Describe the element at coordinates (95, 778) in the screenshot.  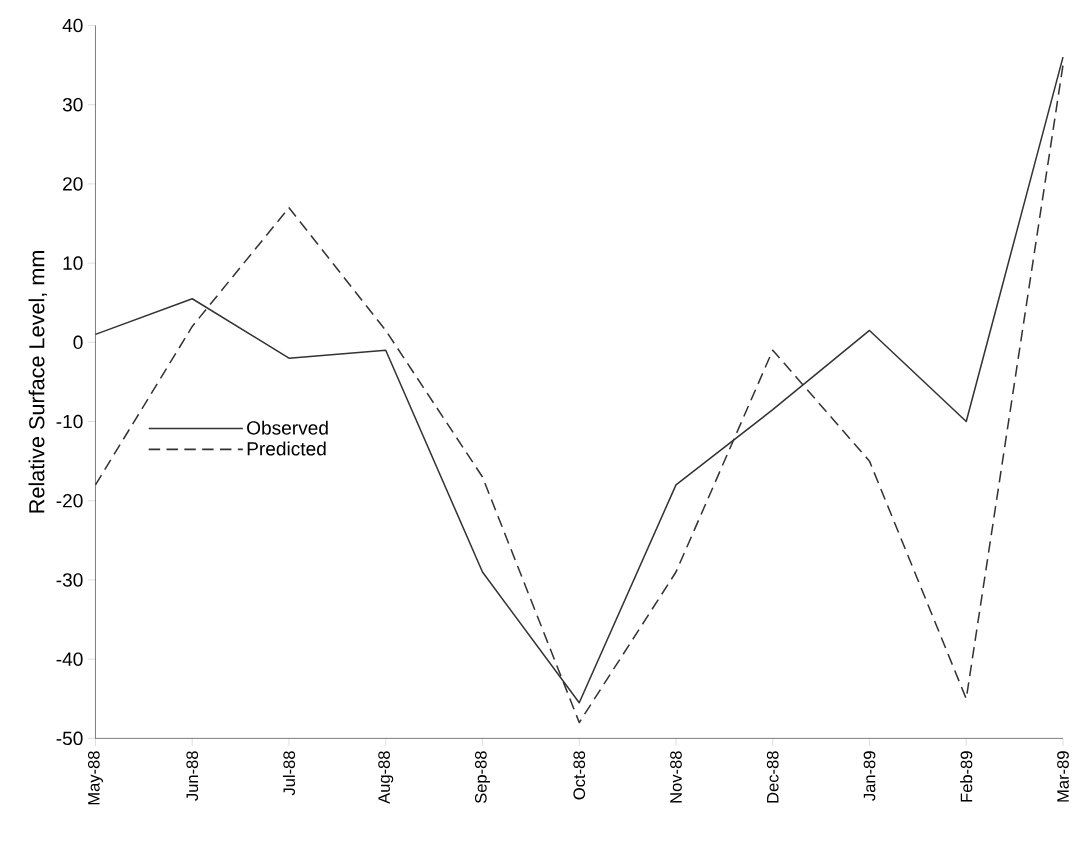
I see `x-tick-label: May-88` at that location.